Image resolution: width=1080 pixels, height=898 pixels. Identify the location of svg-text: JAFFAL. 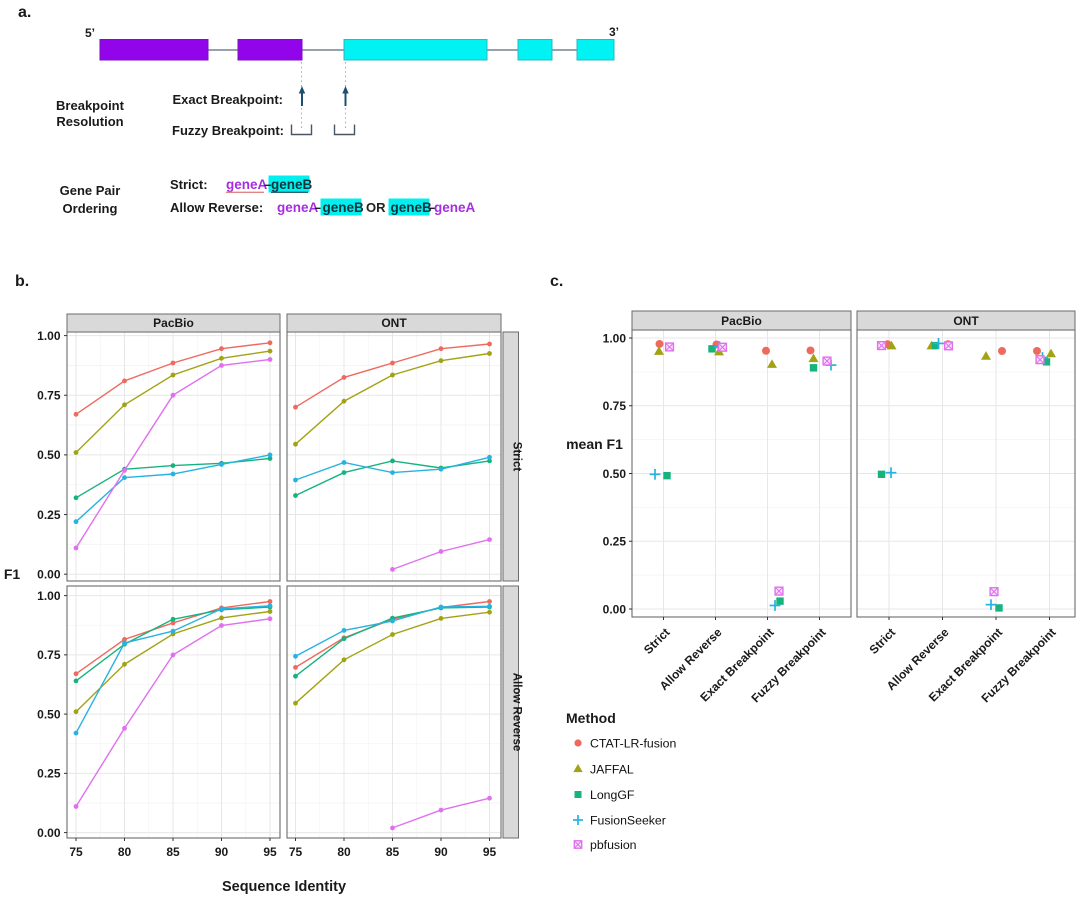
(612, 770).